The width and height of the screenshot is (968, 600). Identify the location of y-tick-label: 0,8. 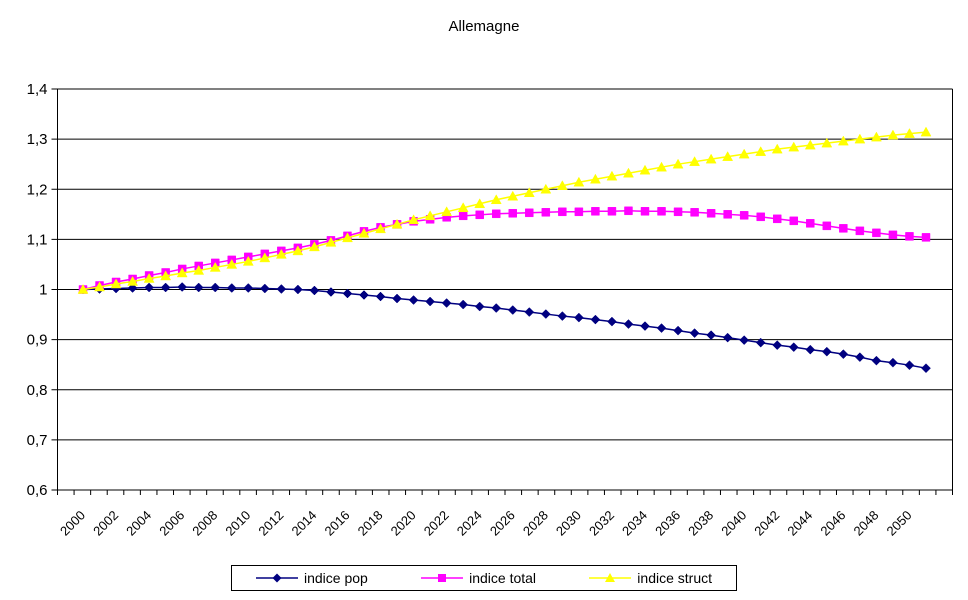
(37, 390).